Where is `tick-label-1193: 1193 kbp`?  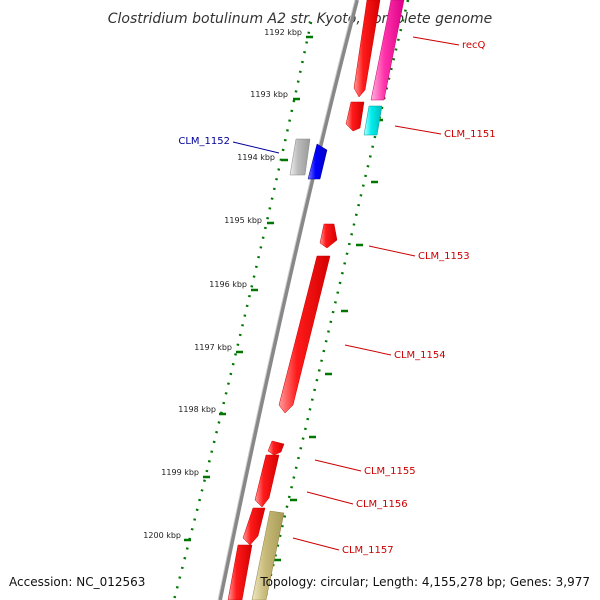
tick-label-1193: 1193 kbp is located at coordinates (269, 94).